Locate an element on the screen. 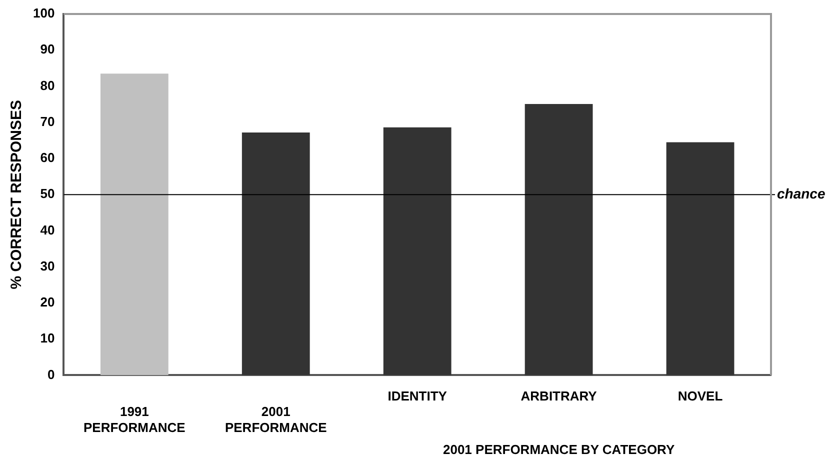 Image resolution: width=833 pixels, height=456 pixels. y-tick-label: 40 is located at coordinates (47, 230).